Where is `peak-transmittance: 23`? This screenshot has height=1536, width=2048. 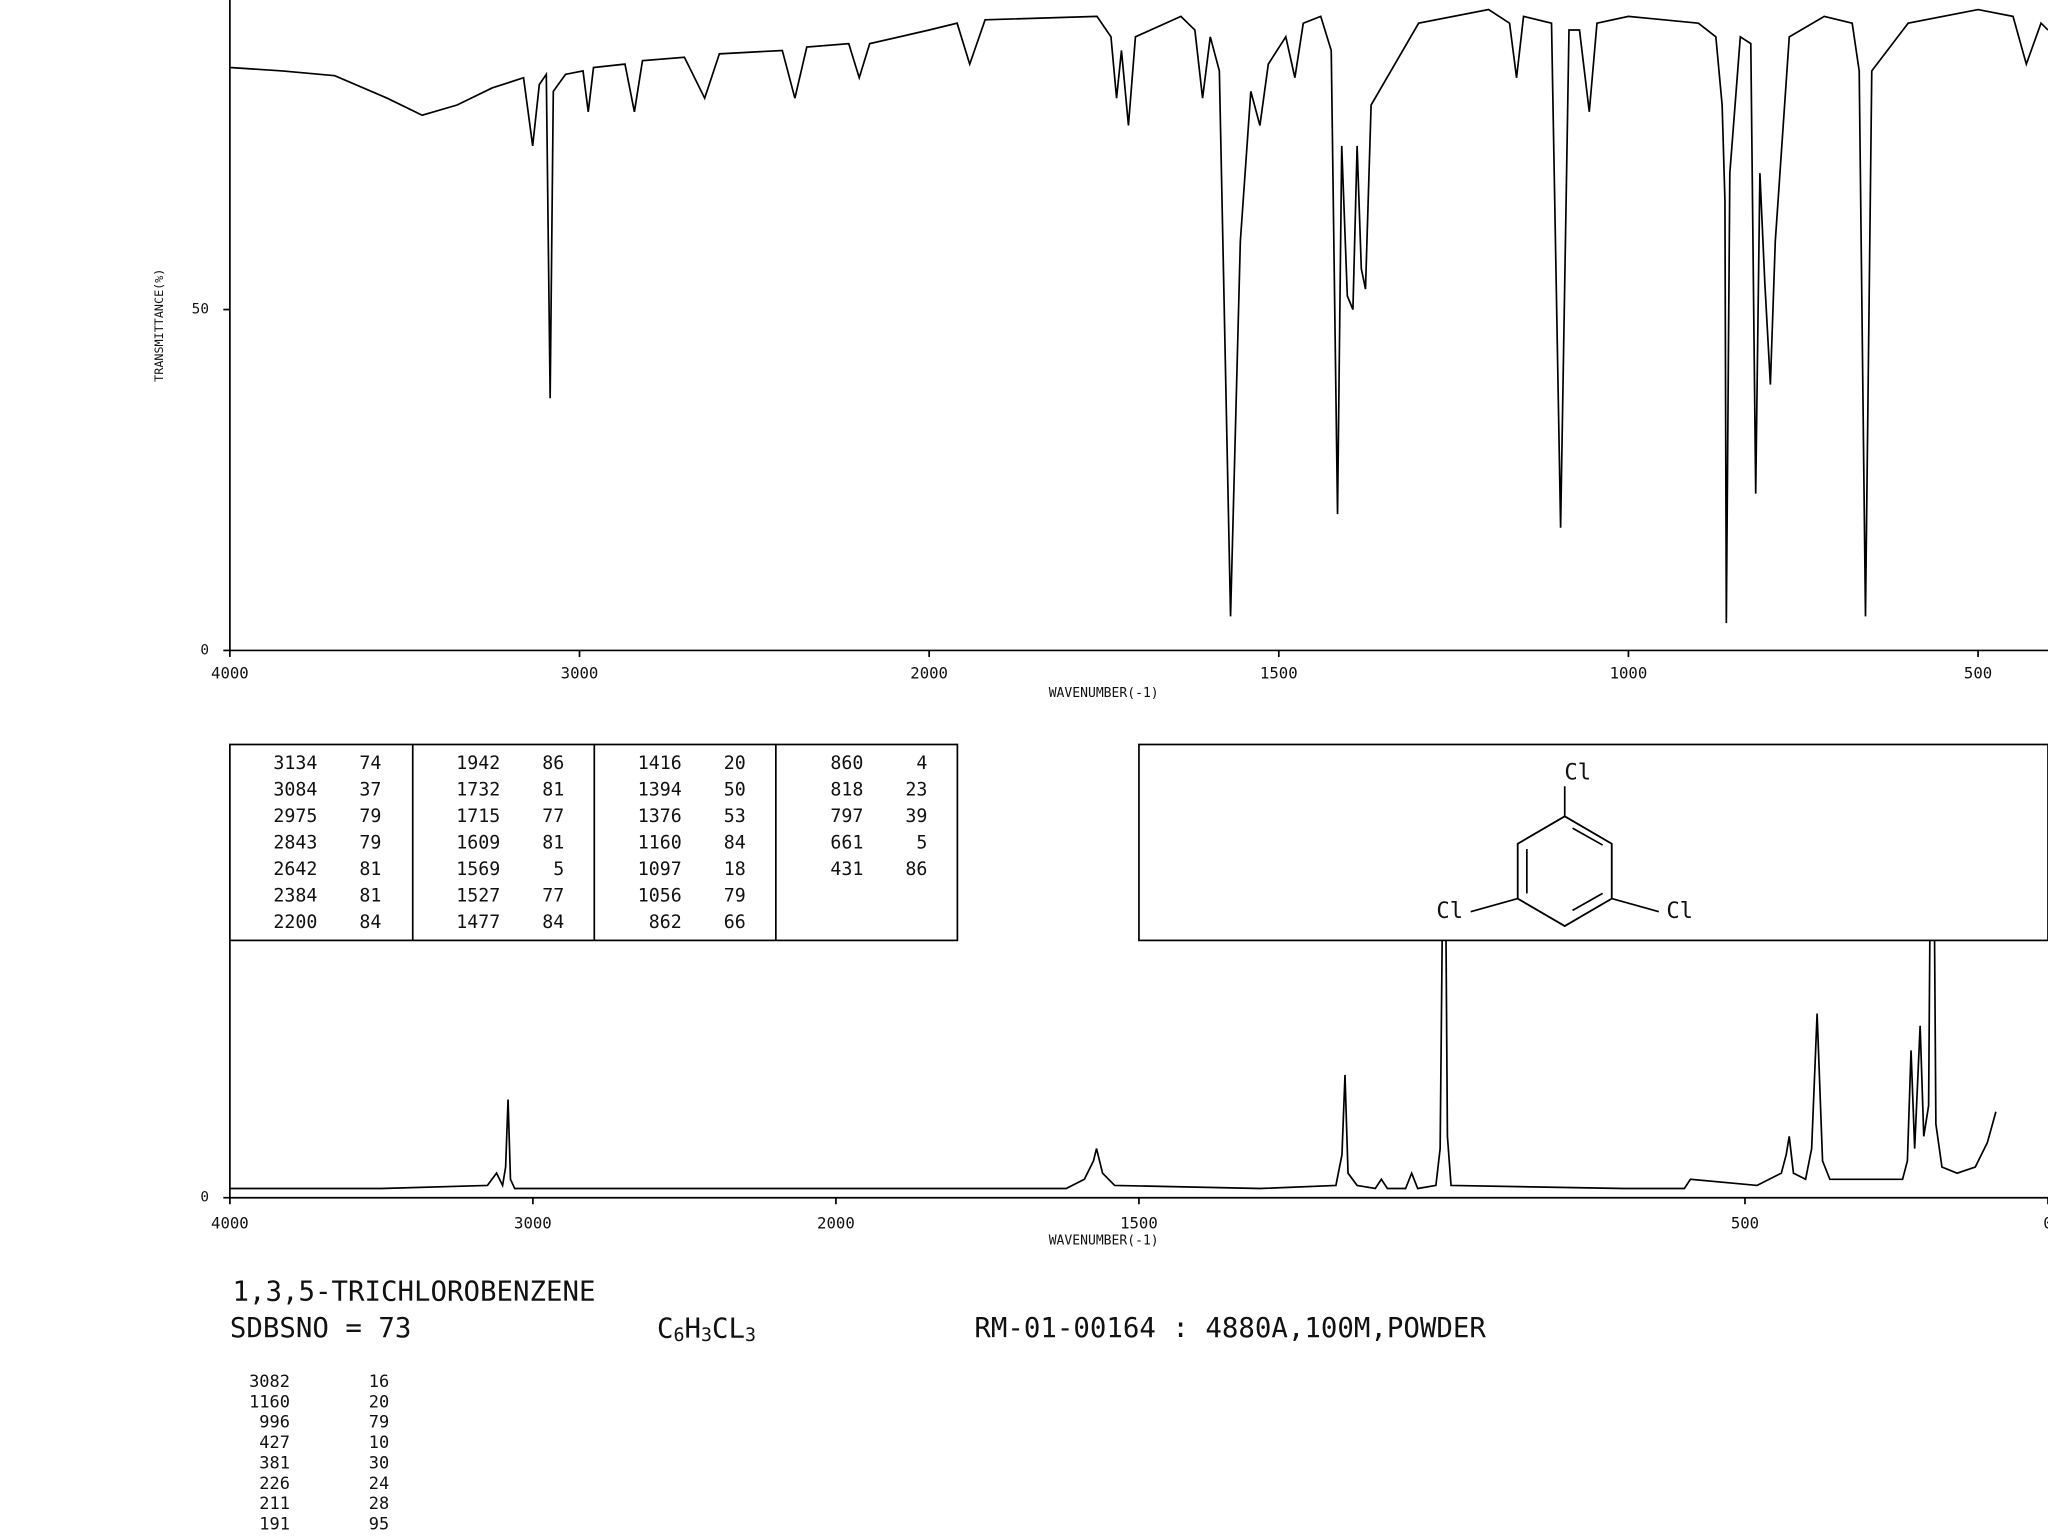
peak-transmittance: 23 is located at coordinates (916, 790).